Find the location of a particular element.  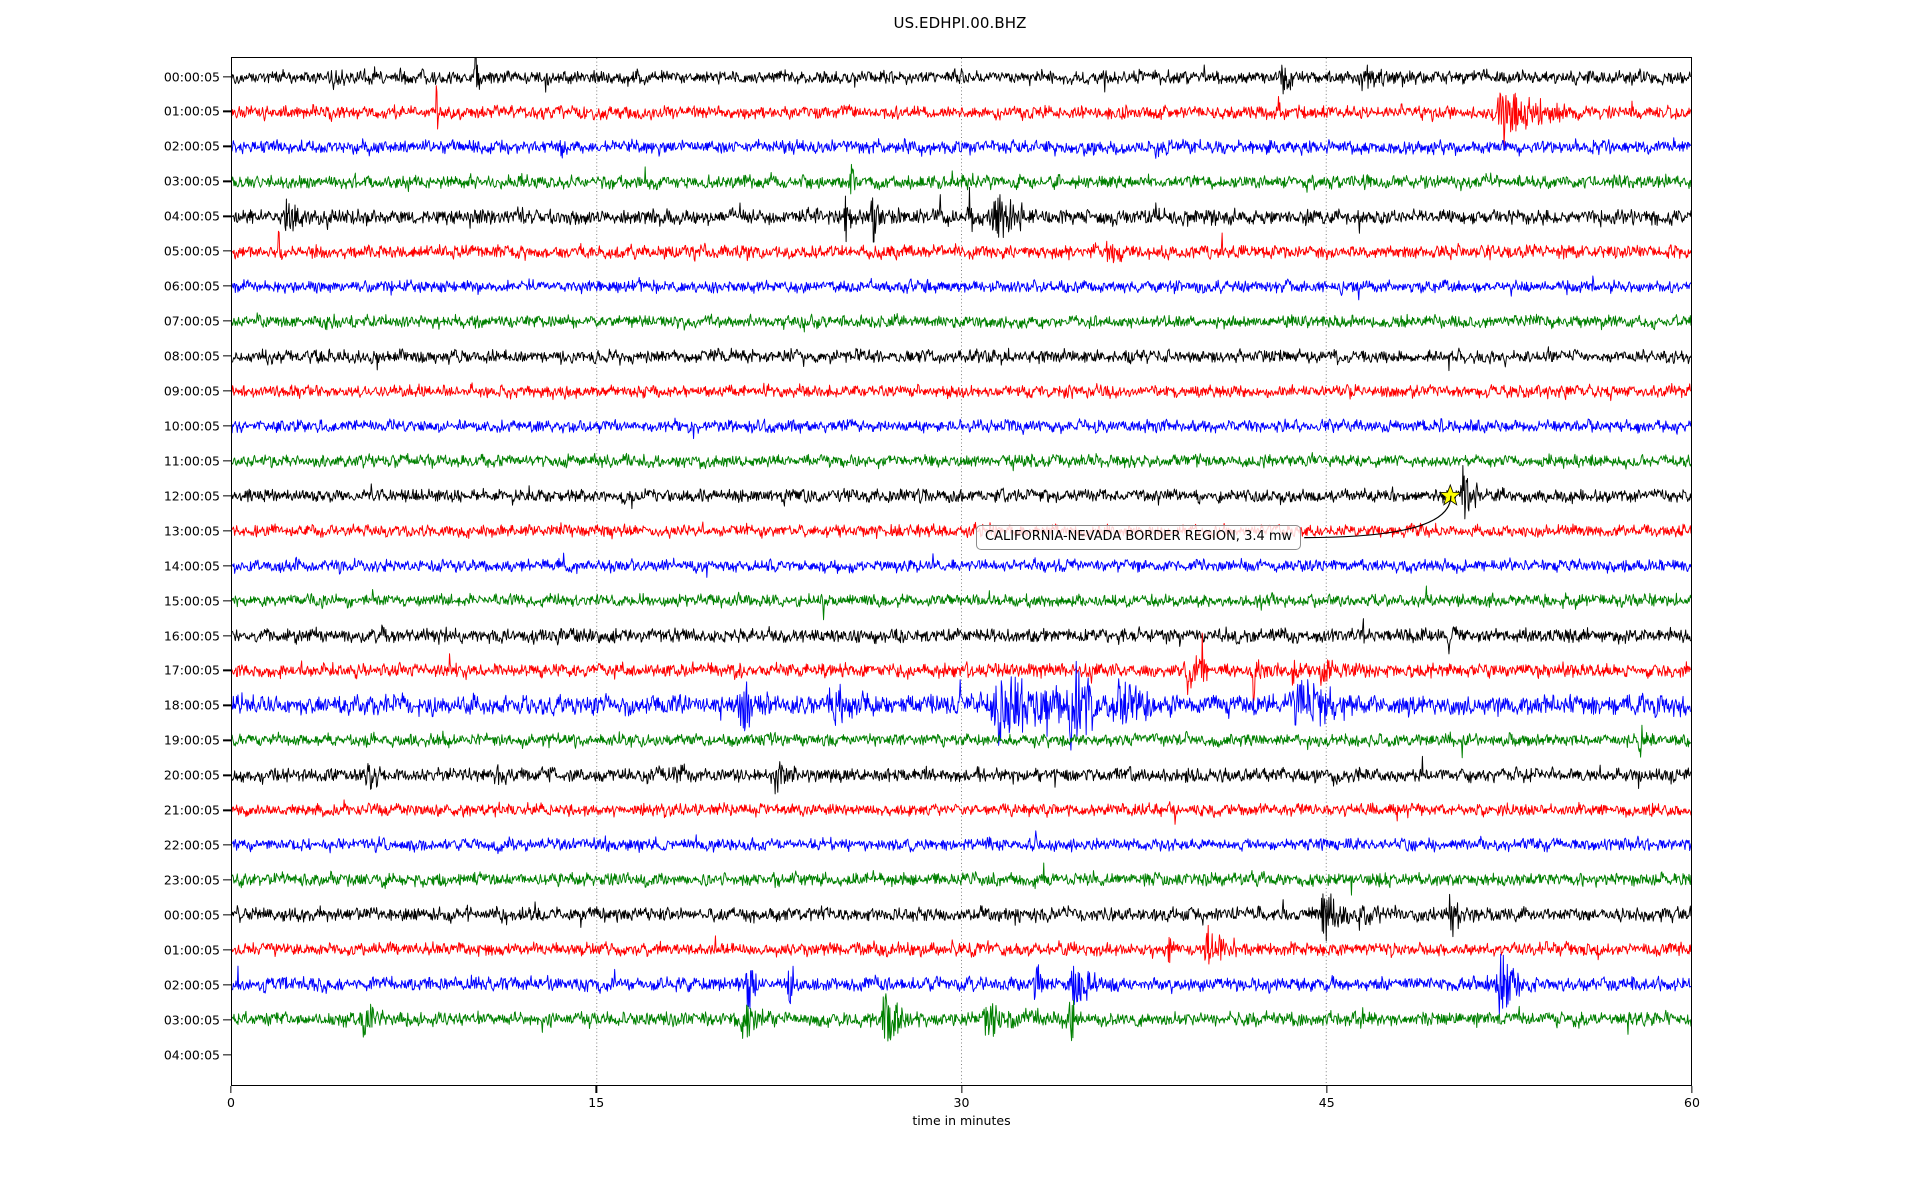

x-axis: 0 15 30 45 60 is located at coordinates (963, 1106).